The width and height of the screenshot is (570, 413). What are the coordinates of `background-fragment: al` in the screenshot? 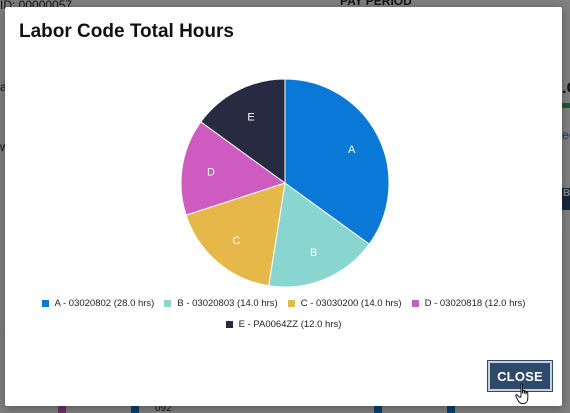 It's located at (4, 87).